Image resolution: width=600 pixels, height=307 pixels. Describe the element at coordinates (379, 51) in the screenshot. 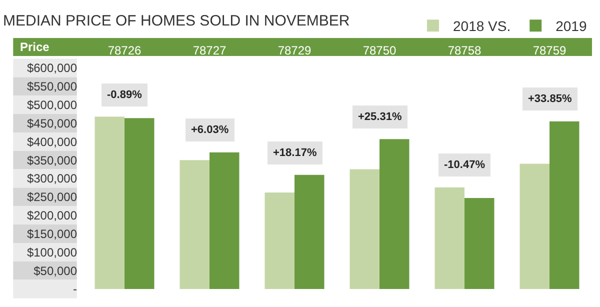

I see `x-tick-label: 78750` at that location.